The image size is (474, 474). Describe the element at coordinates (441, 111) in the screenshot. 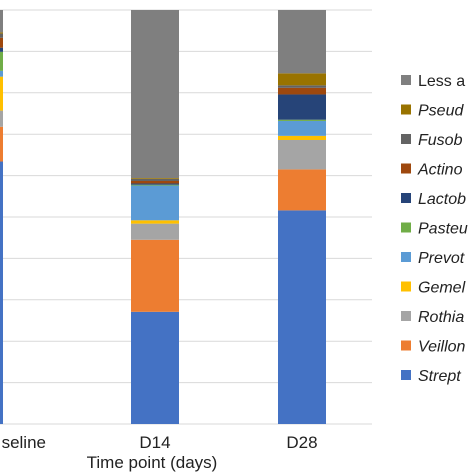

I see `legend-label: Pseud` at that location.